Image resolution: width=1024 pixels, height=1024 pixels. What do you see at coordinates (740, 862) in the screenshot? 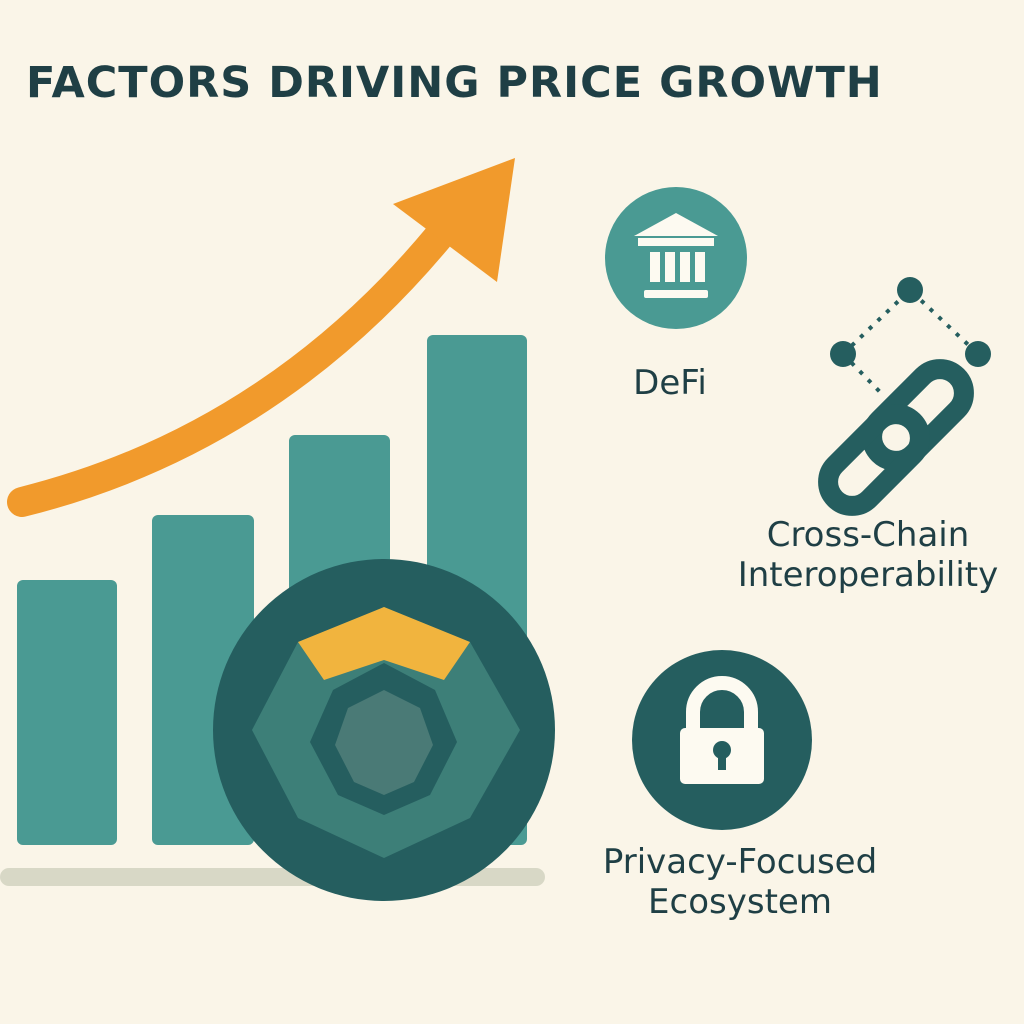
I see `privacy-label-line1: Privacy-Focused` at bounding box center [740, 862].